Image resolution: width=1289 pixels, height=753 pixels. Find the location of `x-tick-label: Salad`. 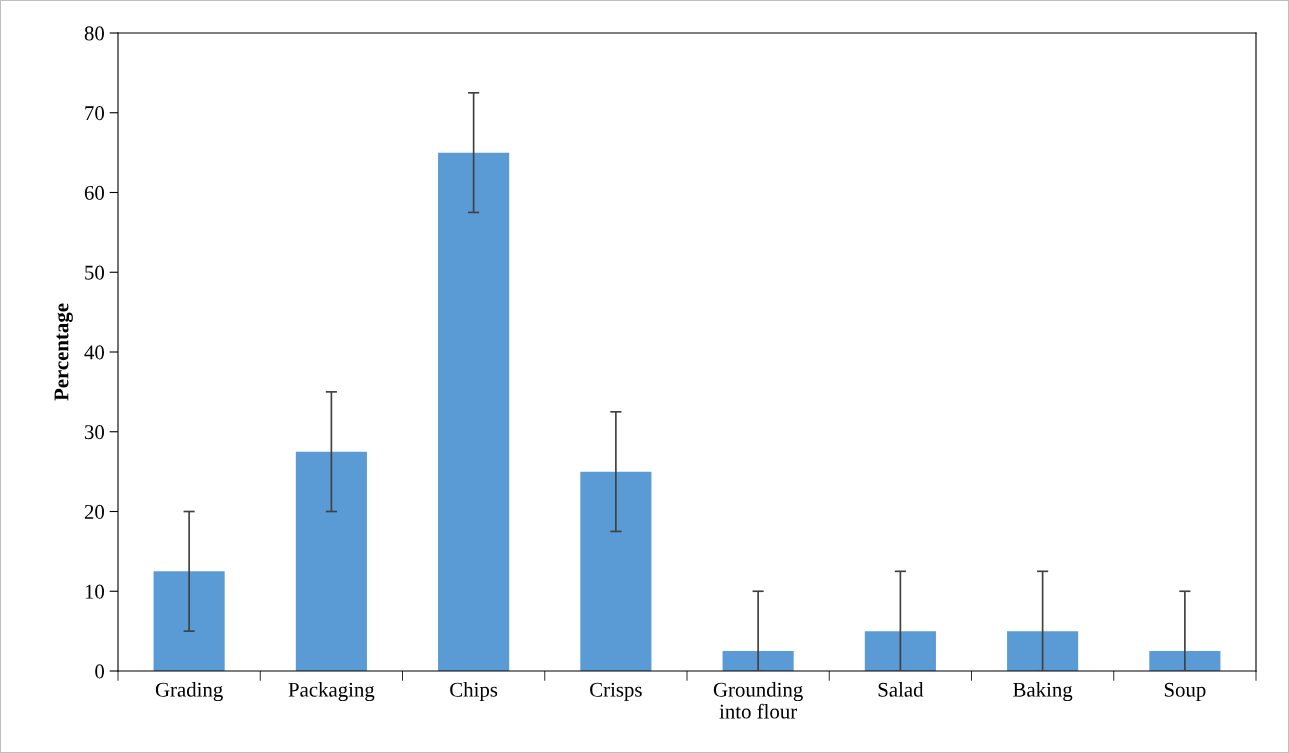

x-tick-label: Salad is located at coordinates (901, 689).